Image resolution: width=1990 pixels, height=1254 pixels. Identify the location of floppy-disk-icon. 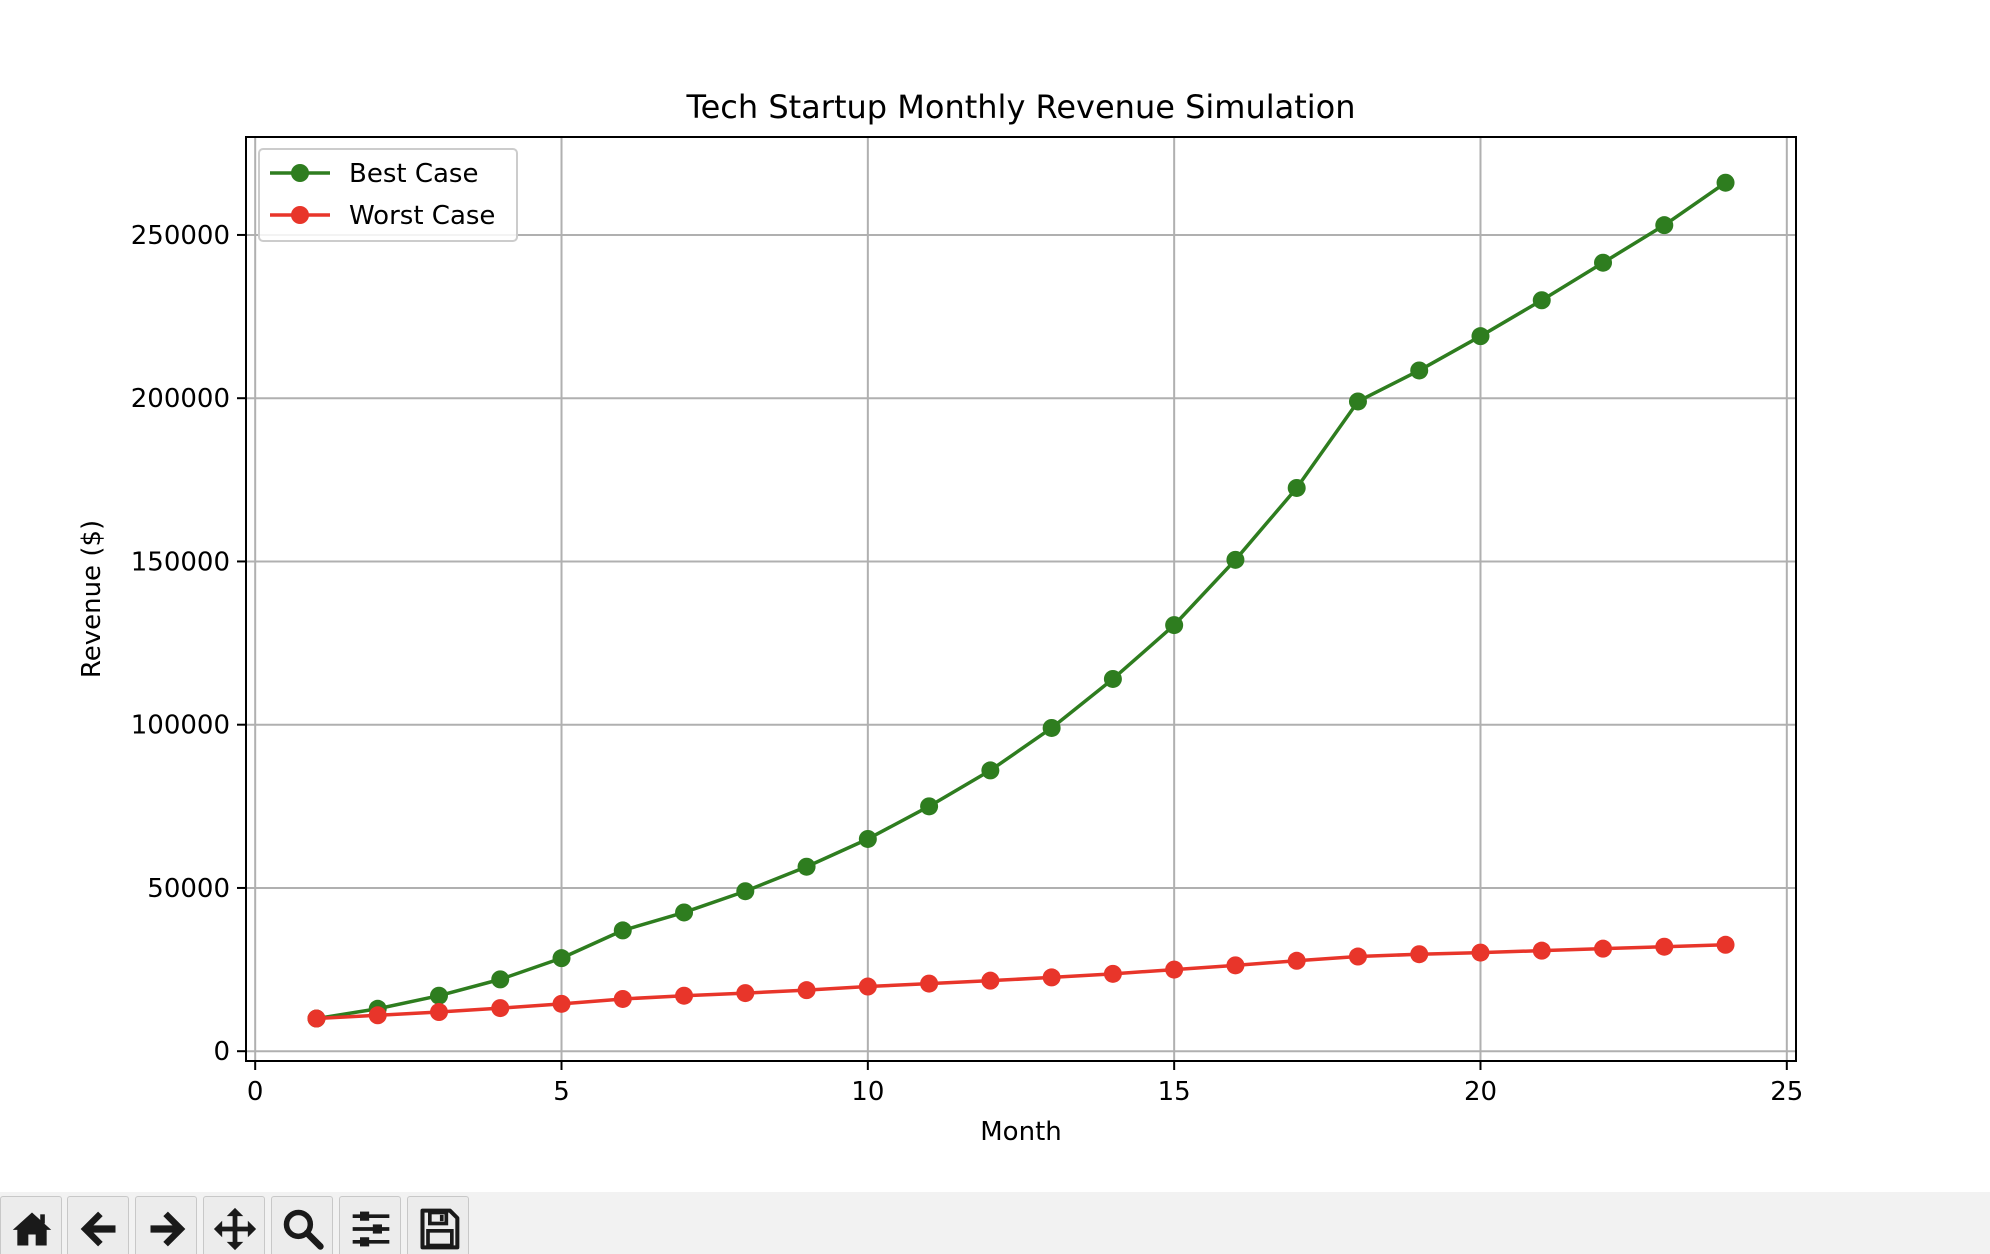
(440, 1229).